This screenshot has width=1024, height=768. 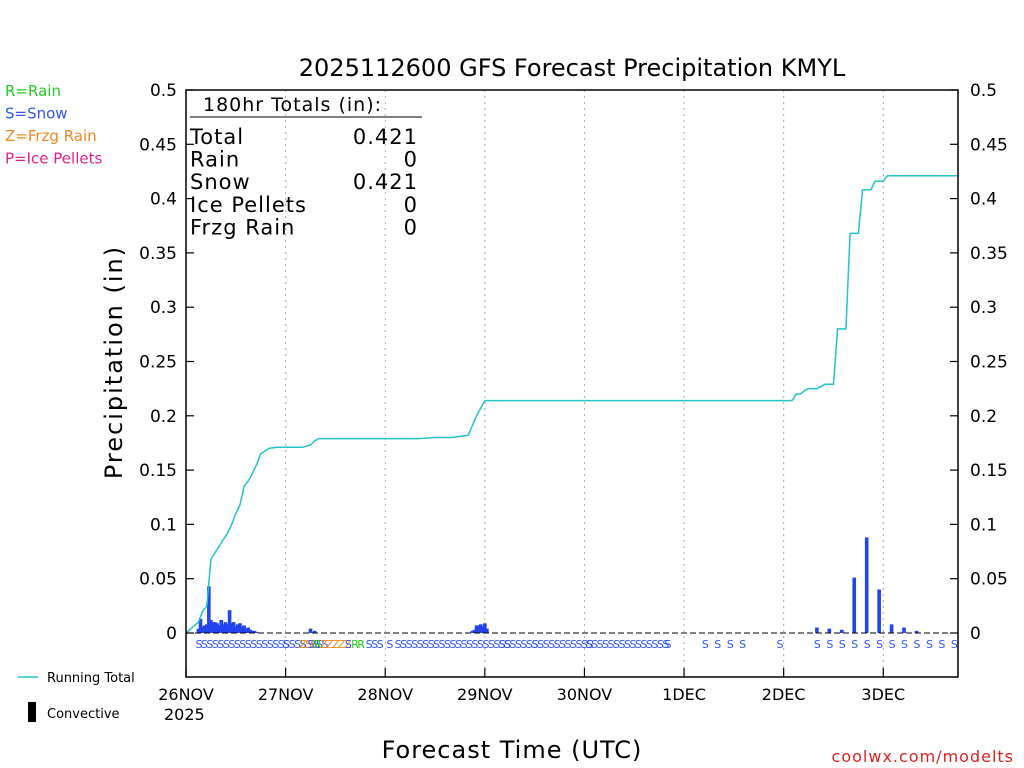 What do you see at coordinates (375, 644) in the screenshot?
I see `precip-type-marker: SSS` at bounding box center [375, 644].